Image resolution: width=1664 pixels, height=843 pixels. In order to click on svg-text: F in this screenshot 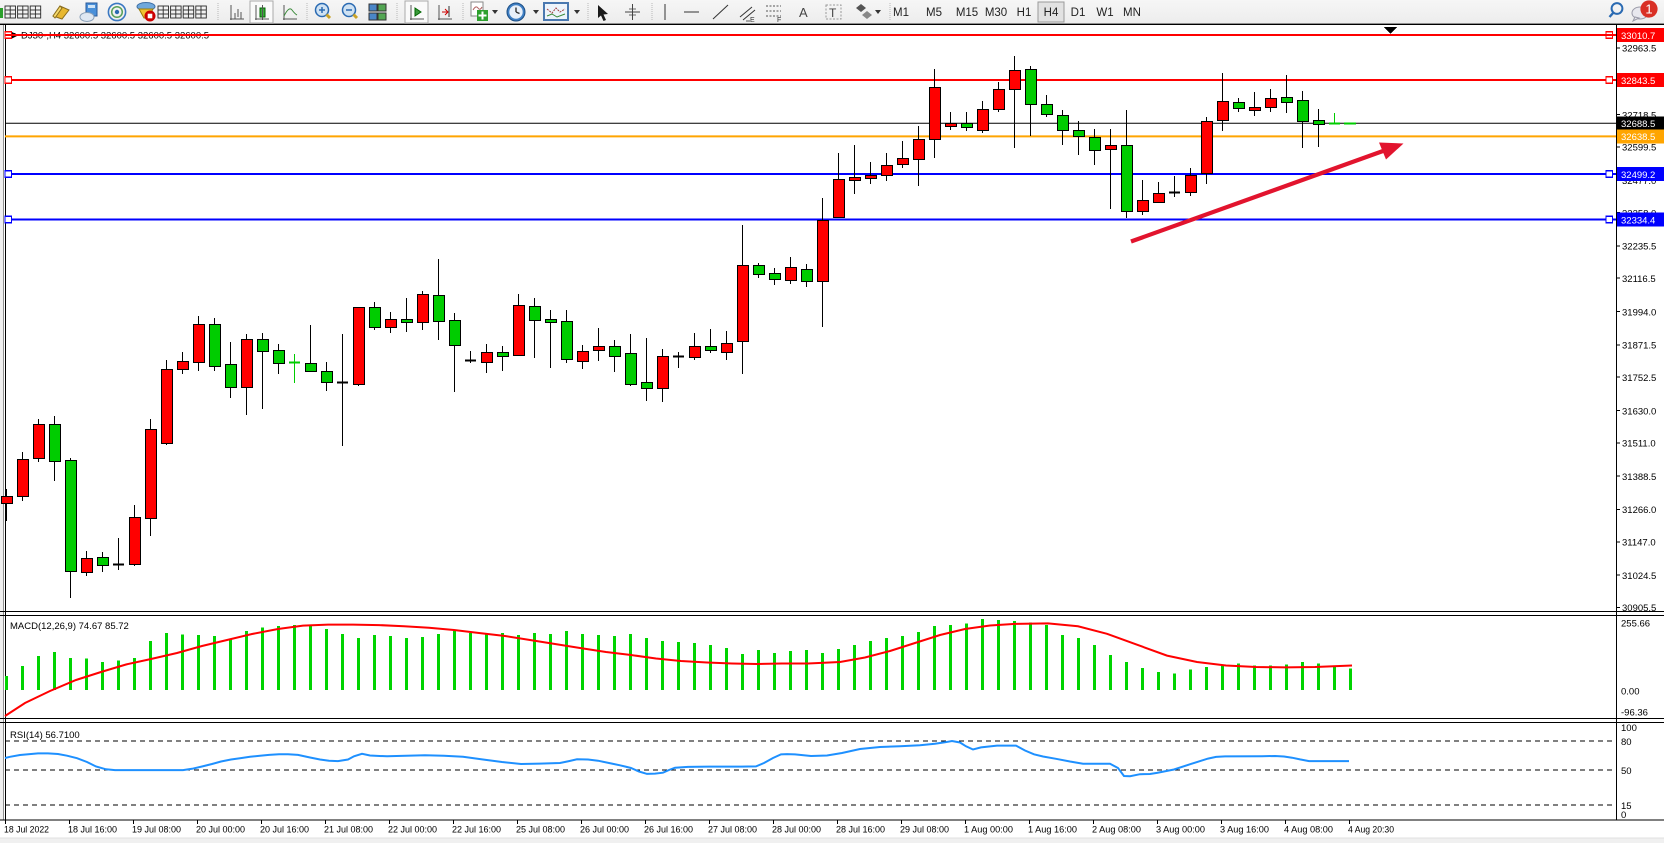, I will do `click(779, 20)`.